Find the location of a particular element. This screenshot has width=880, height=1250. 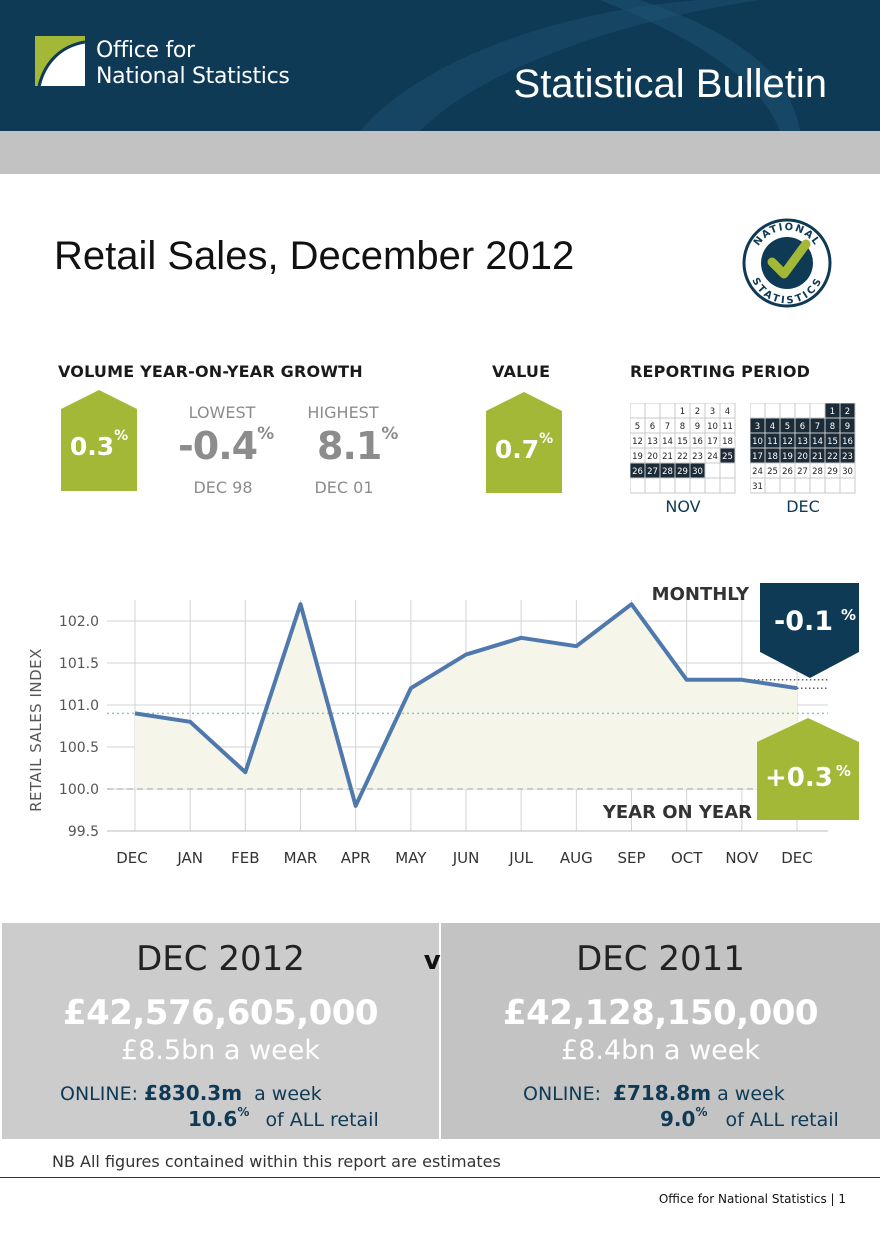

highest-unit: % is located at coordinates (390, 434).